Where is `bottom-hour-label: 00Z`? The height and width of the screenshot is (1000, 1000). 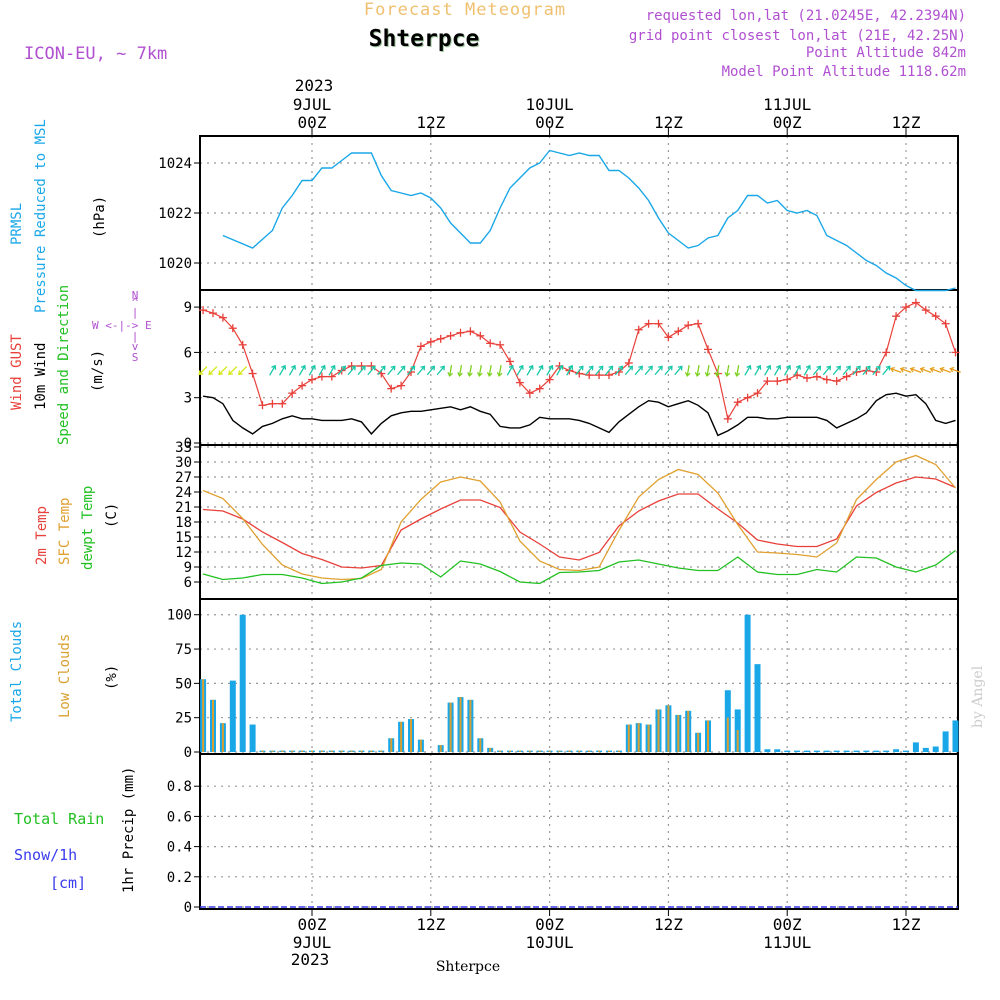 bottom-hour-label: 00Z is located at coordinates (312, 924).